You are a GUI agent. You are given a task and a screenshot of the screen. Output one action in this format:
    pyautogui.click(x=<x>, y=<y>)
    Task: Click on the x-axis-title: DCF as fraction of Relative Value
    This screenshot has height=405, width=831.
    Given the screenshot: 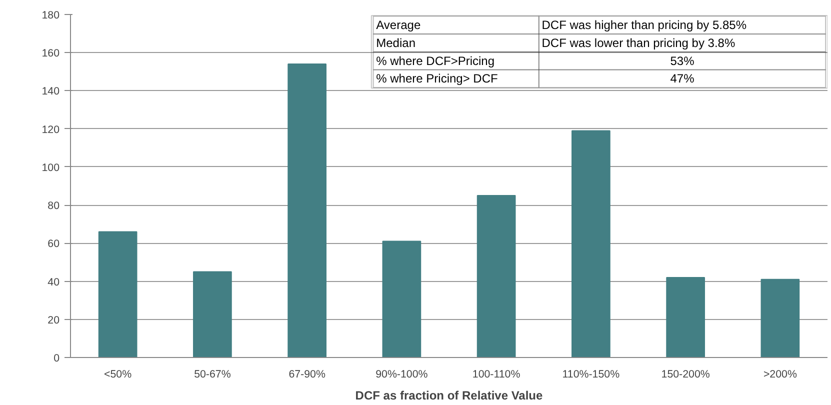 What is the action you would take?
    pyautogui.click(x=449, y=395)
    